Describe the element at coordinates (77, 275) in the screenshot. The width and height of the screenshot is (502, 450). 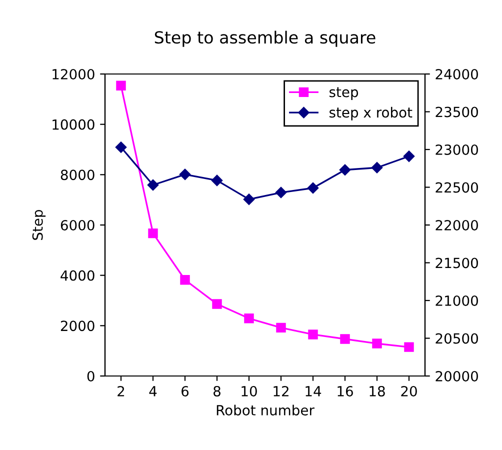
I see `y-tick-label: 4000` at that location.